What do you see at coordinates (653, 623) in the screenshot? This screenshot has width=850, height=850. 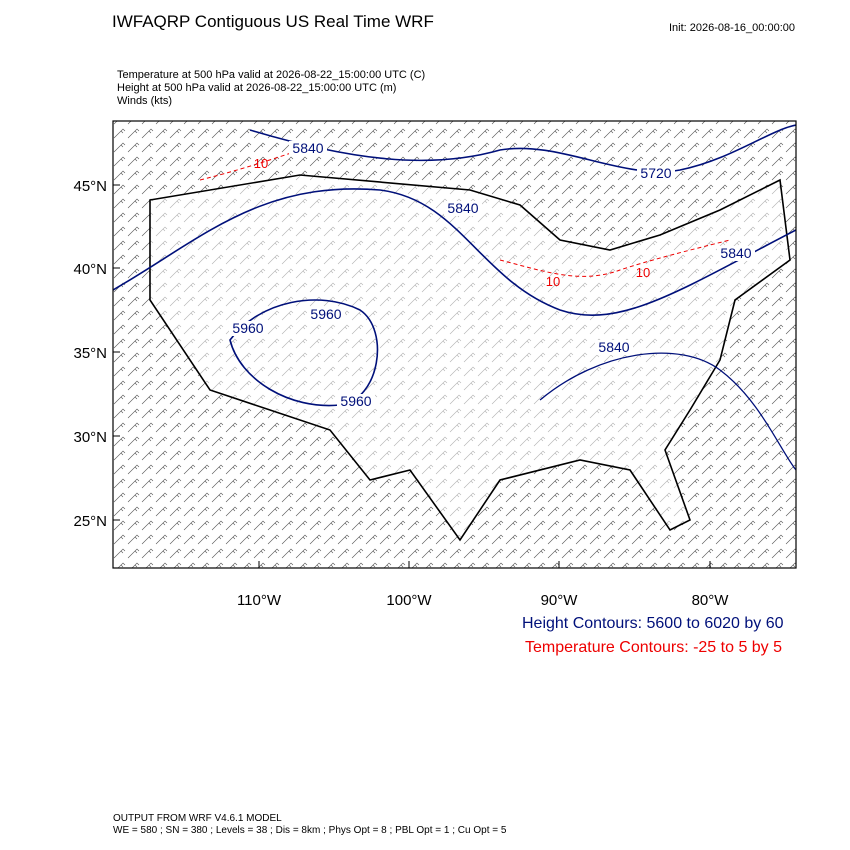 I see `height-legend: Height Contours: 5600 to 6020 by 60` at bounding box center [653, 623].